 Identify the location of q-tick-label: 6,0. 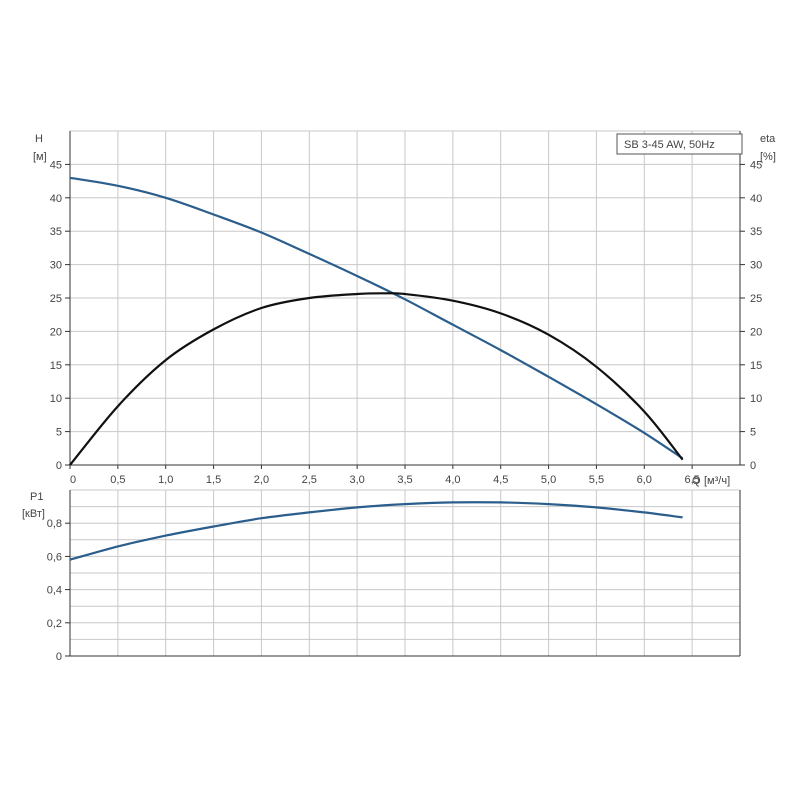
(644, 480).